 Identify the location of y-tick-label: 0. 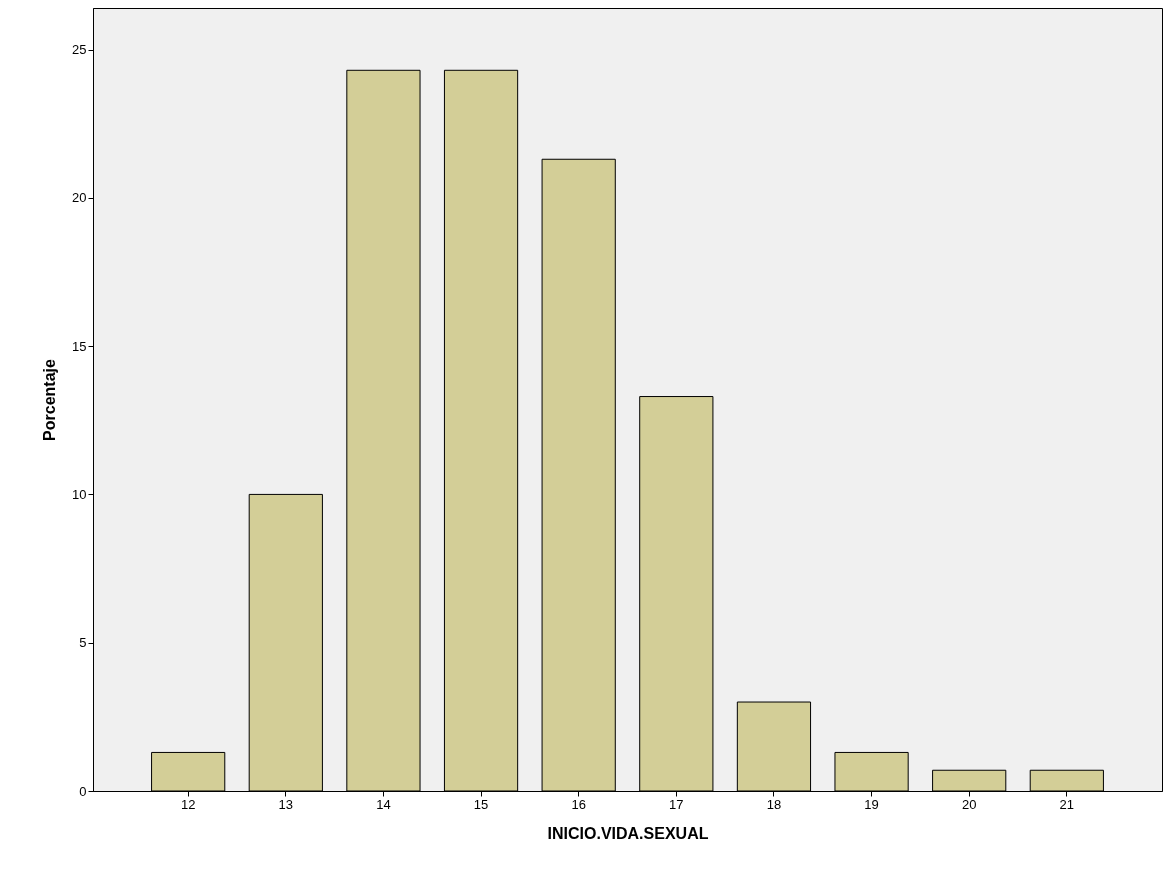
(83, 791).